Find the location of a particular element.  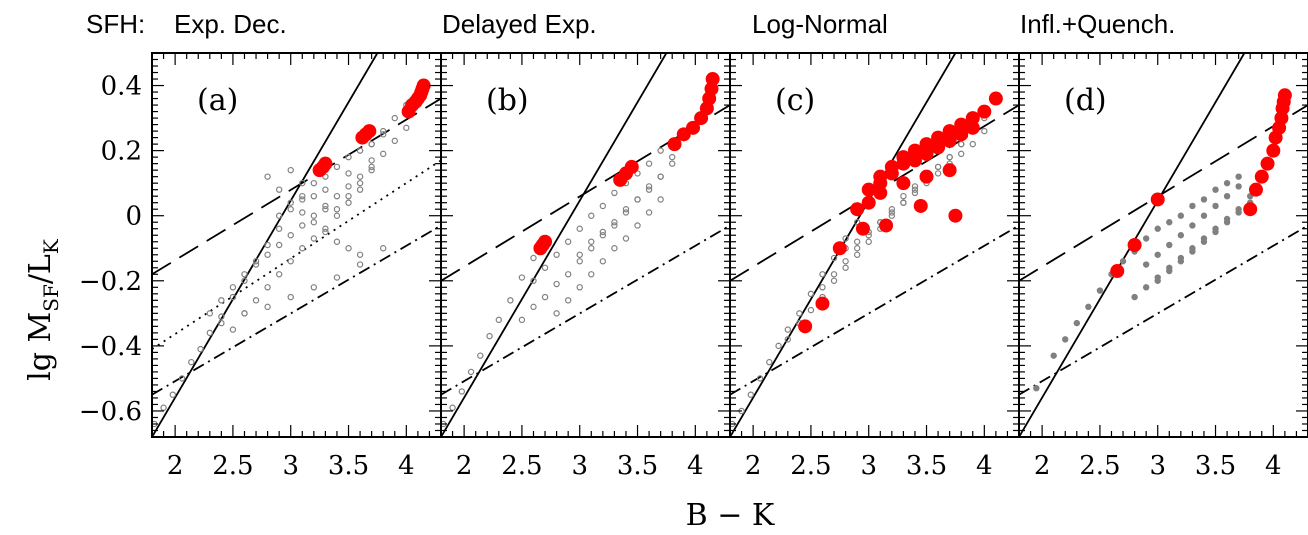

panel-title: Infl.+Quench. is located at coordinates (1097, 24).